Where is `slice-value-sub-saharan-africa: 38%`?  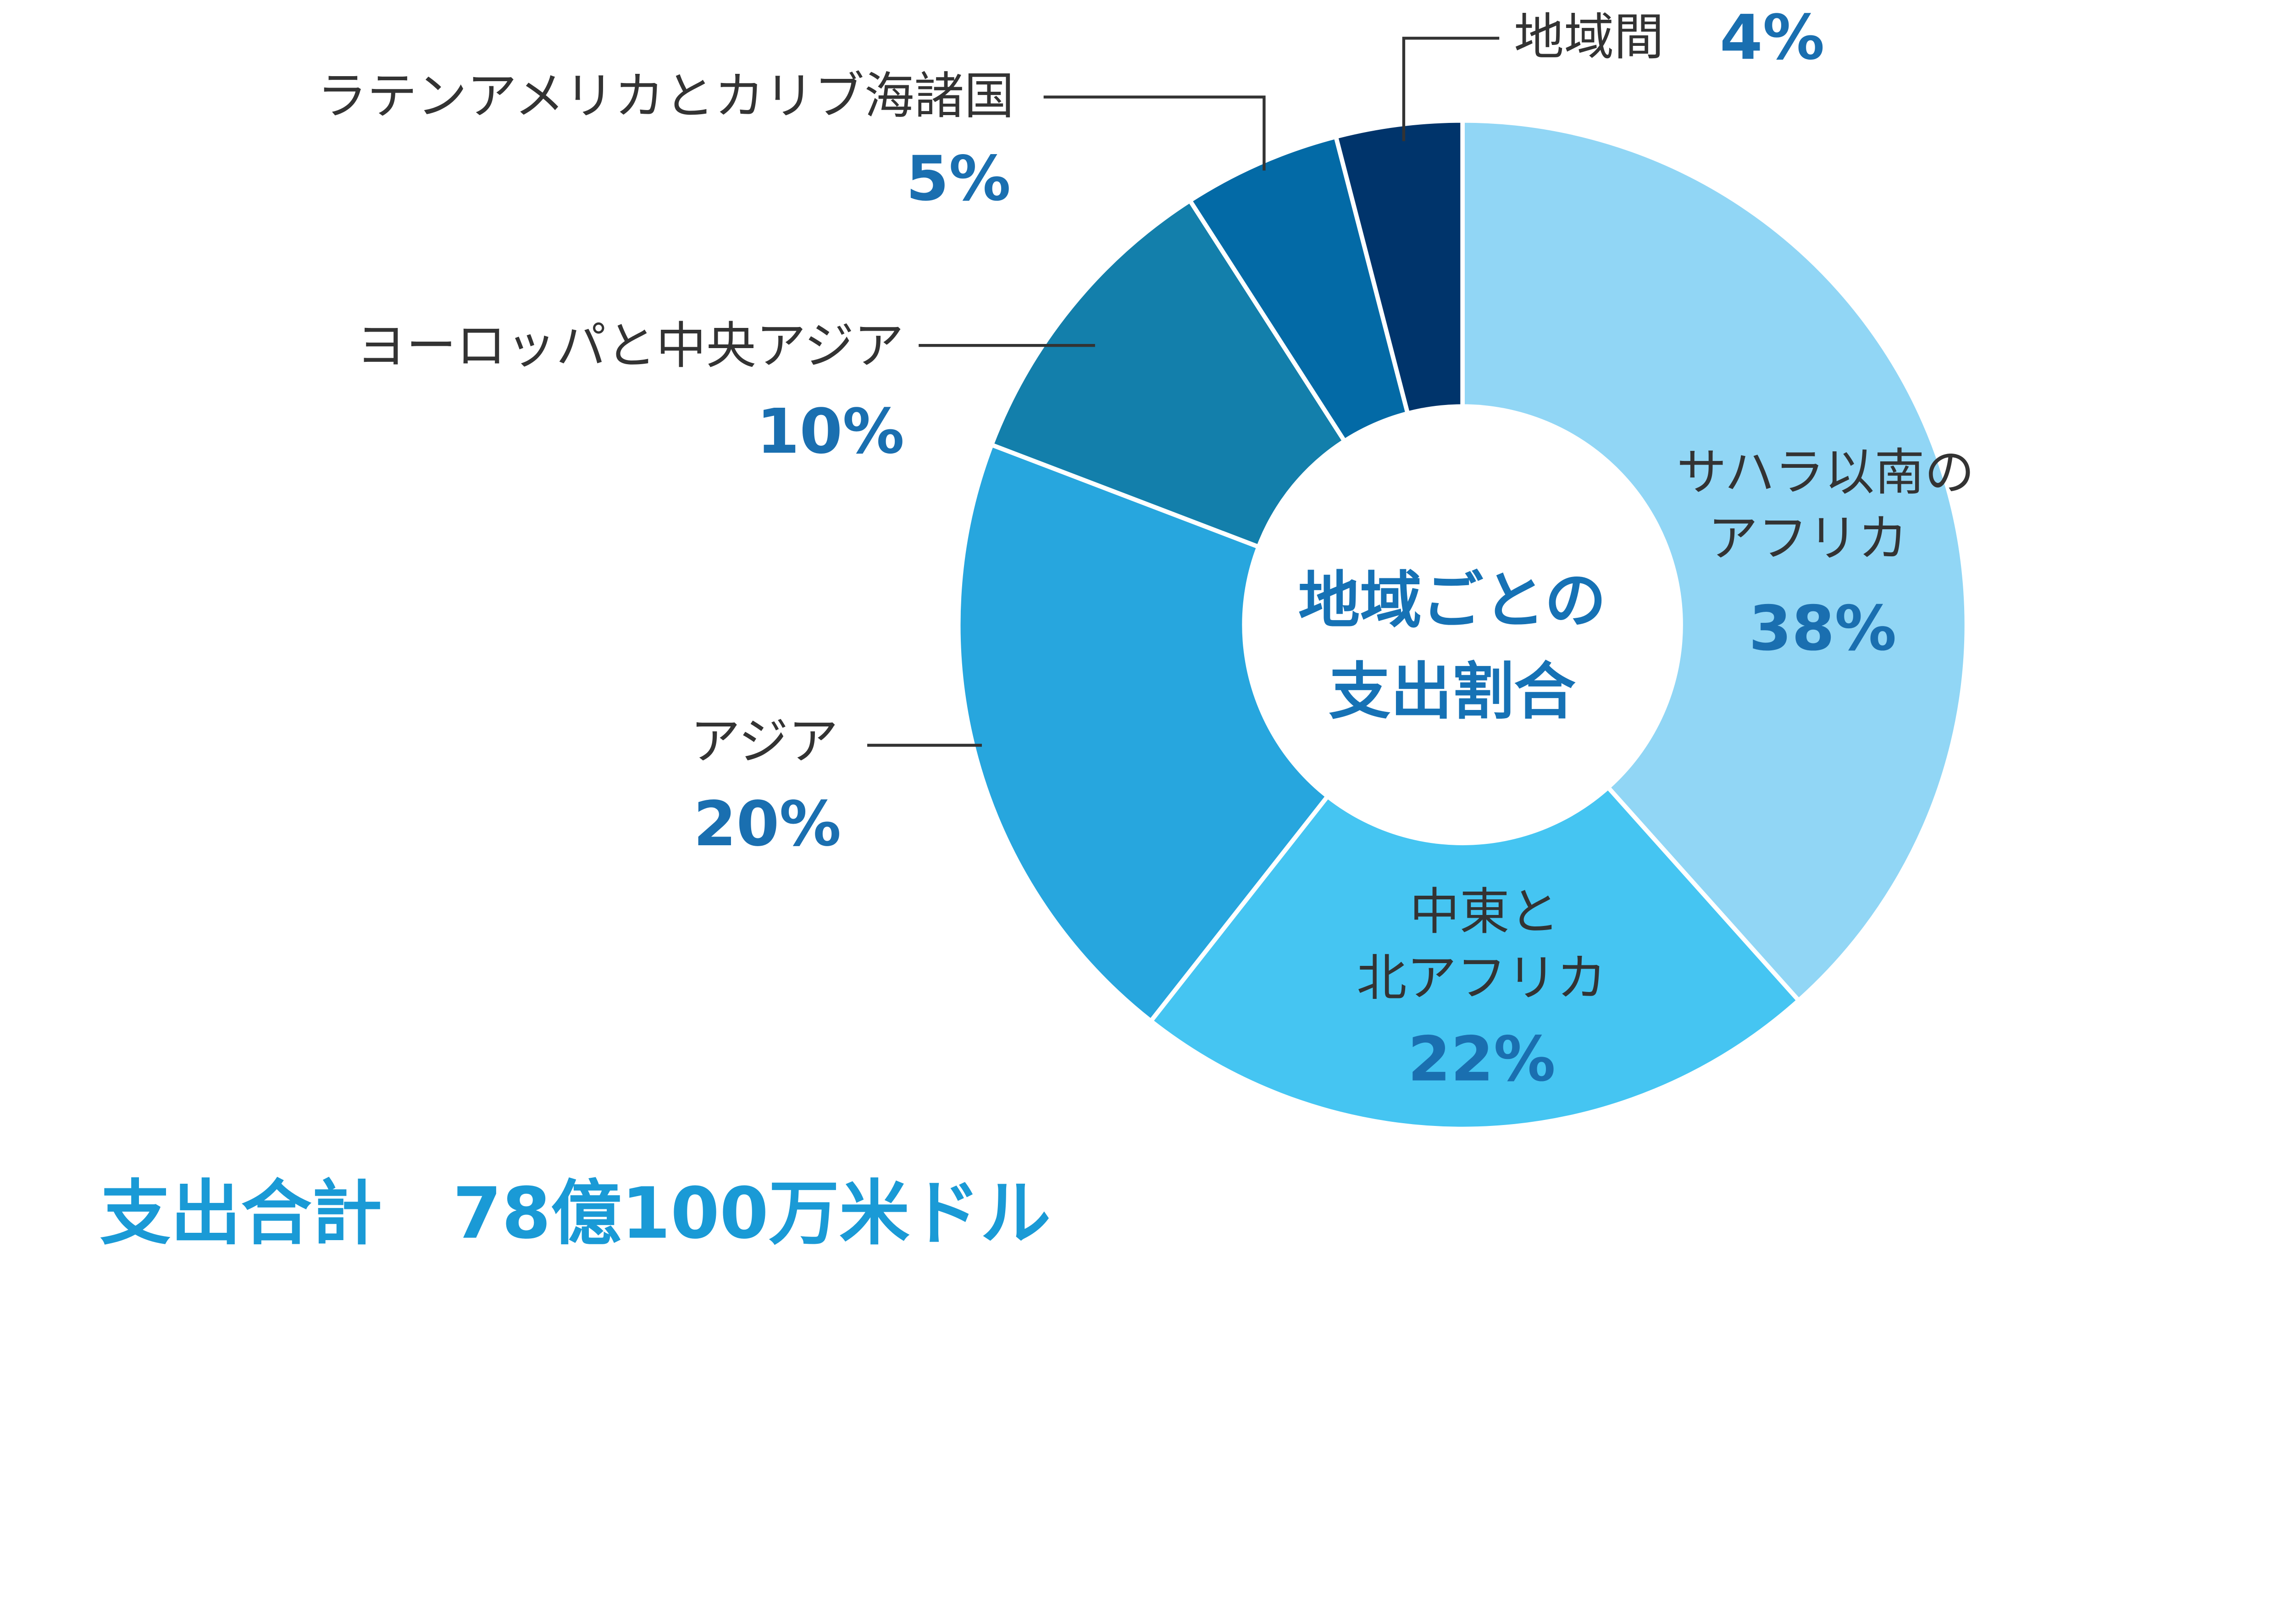 slice-value-sub-saharan-africa: 38% is located at coordinates (1822, 629).